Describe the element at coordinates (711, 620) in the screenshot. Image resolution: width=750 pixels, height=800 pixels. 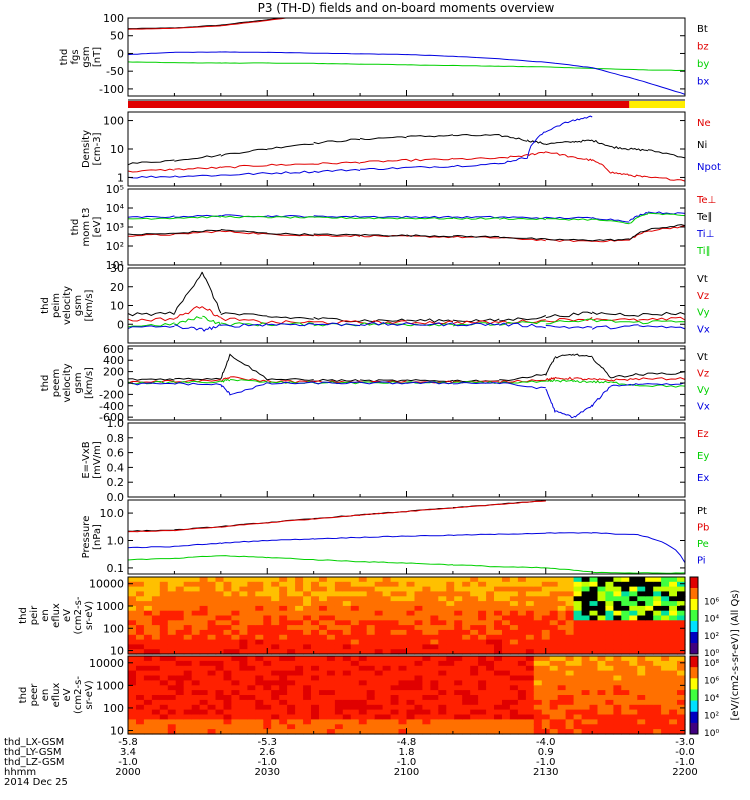
I see `colorbar-tick-label: 10⁴` at that location.